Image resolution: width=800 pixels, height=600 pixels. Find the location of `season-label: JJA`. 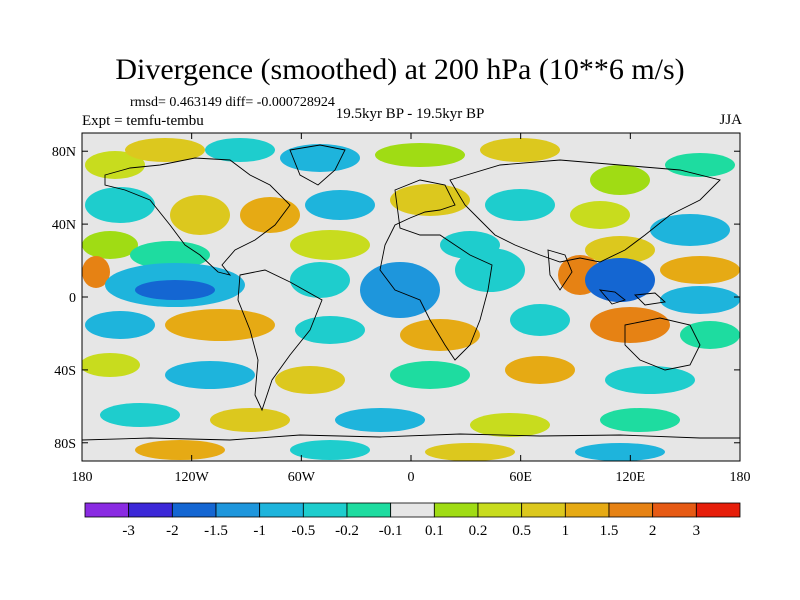

season-label: JJA is located at coordinates (730, 120).